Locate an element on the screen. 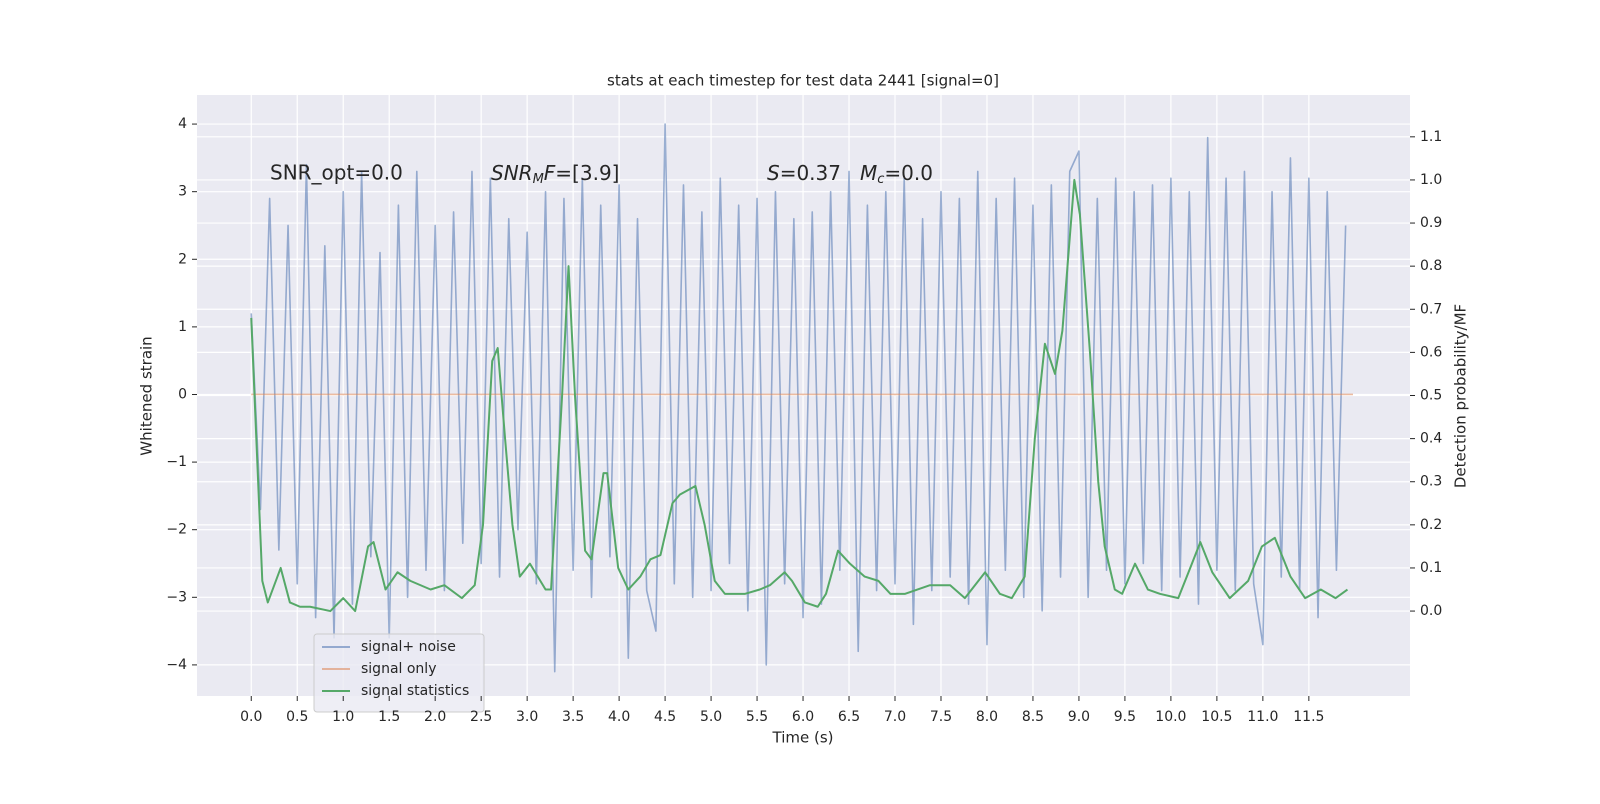  y2-tick-label: 0.6 is located at coordinates (1431, 352).